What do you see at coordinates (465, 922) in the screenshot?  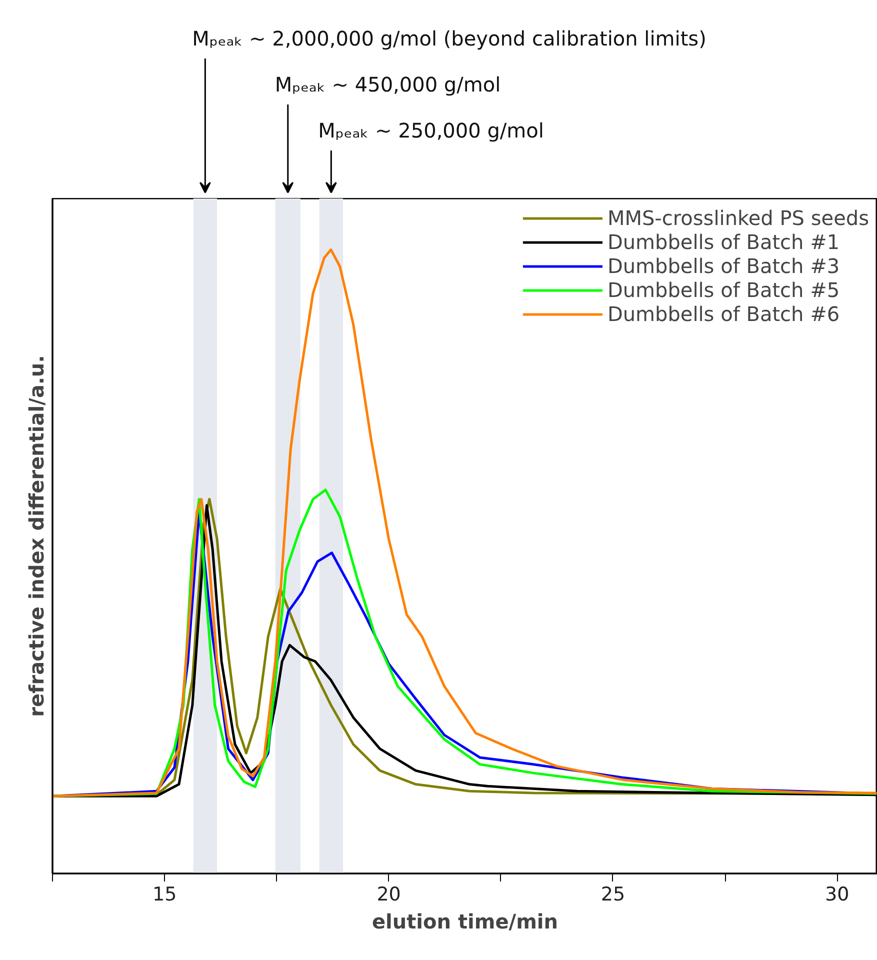 I see `x-axis-title: elution time/min` at bounding box center [465, 922].